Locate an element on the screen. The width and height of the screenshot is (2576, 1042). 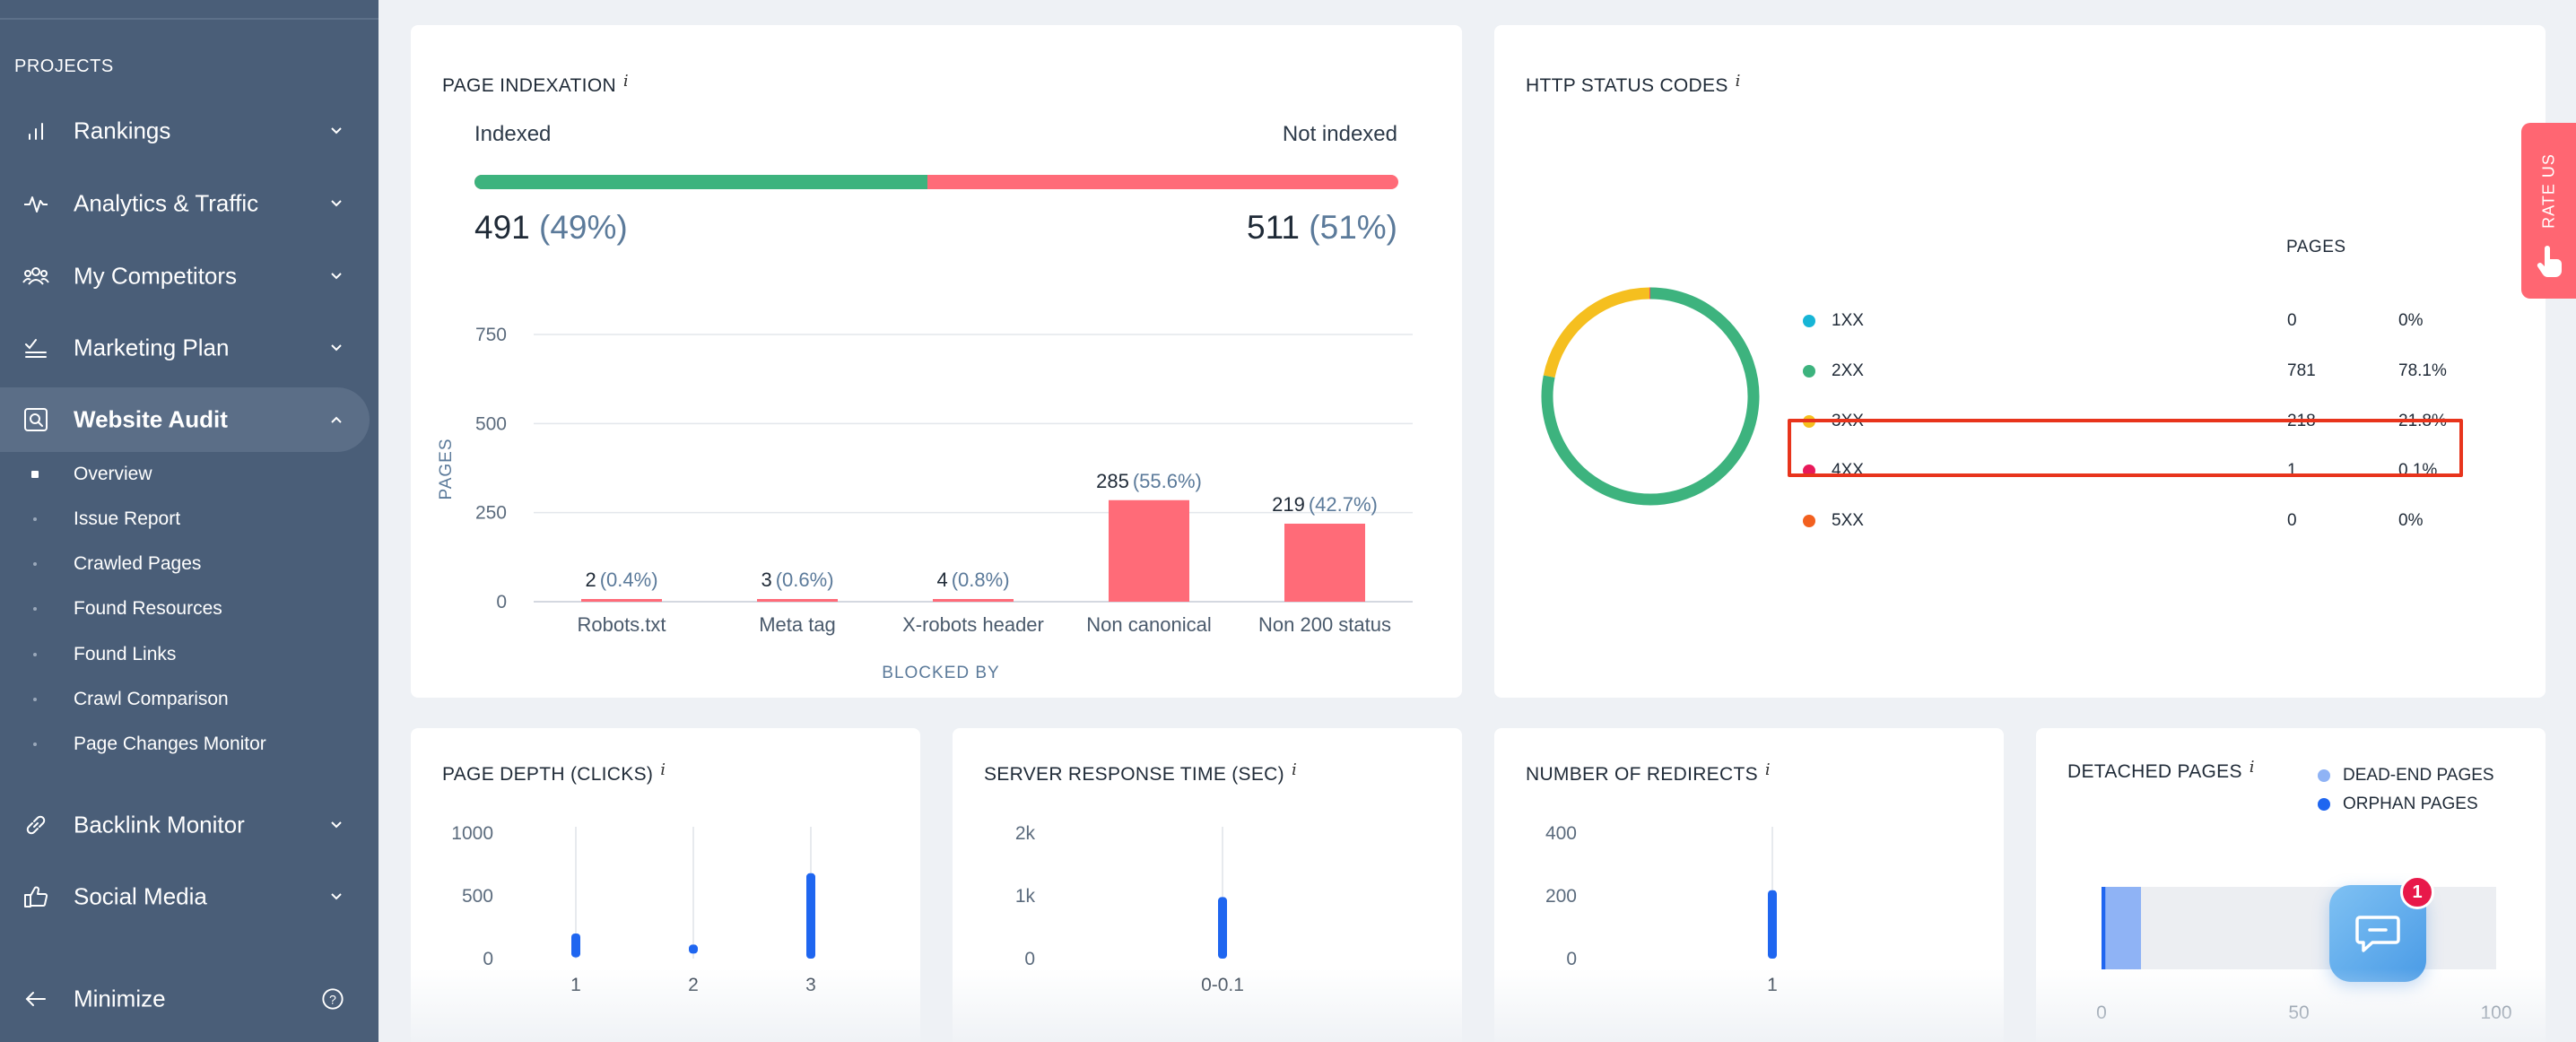
rate-us-label: RATE US is located at coordinates (2548, 191).